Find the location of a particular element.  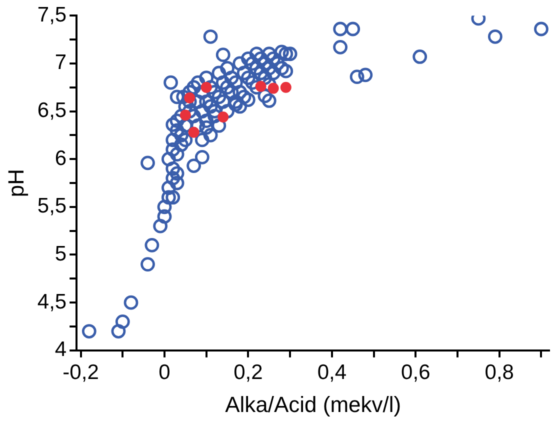

x-axis-title: Alka/Acid (mekv/l) is located at coordinates (313, 404).